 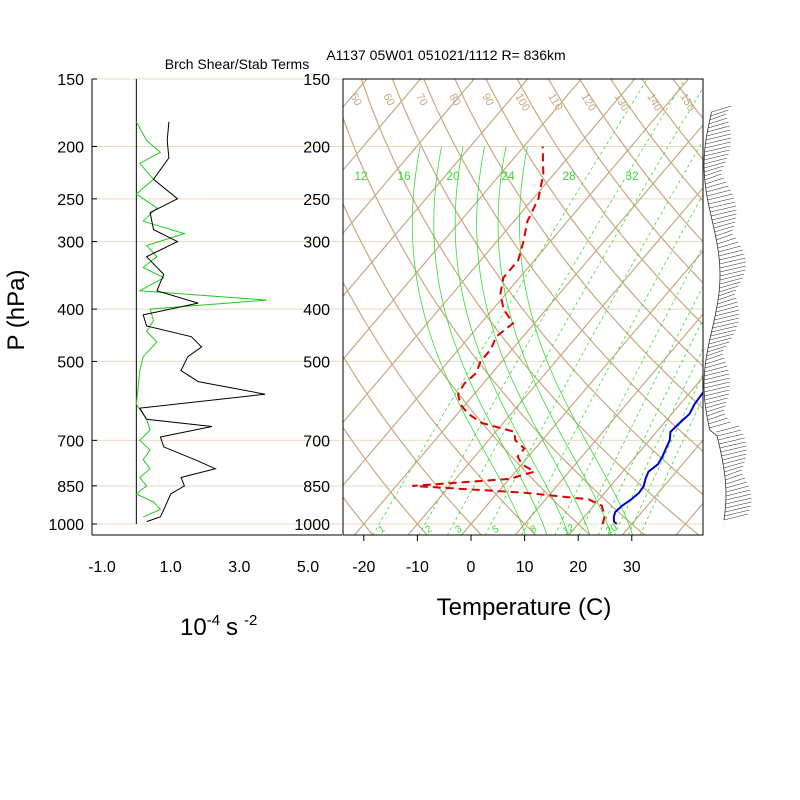 I want to click on left-xtick-label-0: -1.0, so click(x=102, y=567).